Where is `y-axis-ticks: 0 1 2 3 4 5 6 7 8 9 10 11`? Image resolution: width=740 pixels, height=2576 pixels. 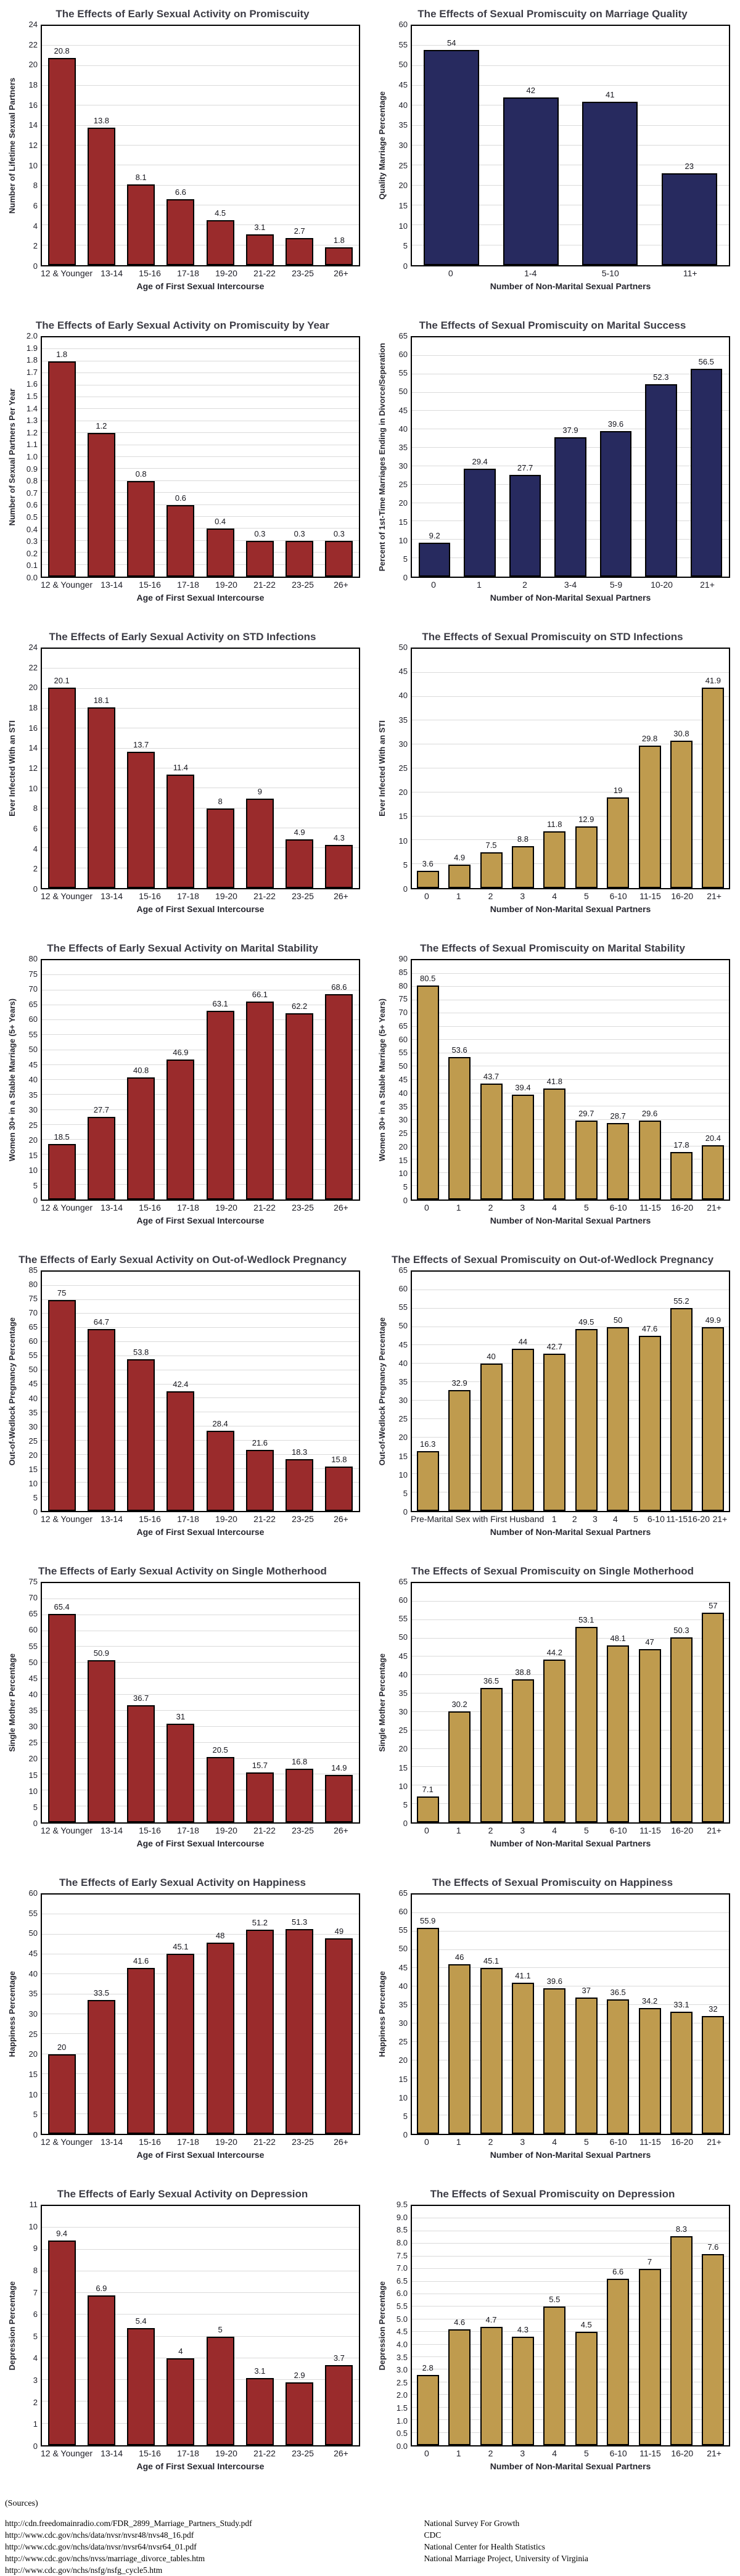 y-axis-ticks: 0 1 2 3 4 5 6 7 8 9 10 11 is located at coordinates (30, 2325).